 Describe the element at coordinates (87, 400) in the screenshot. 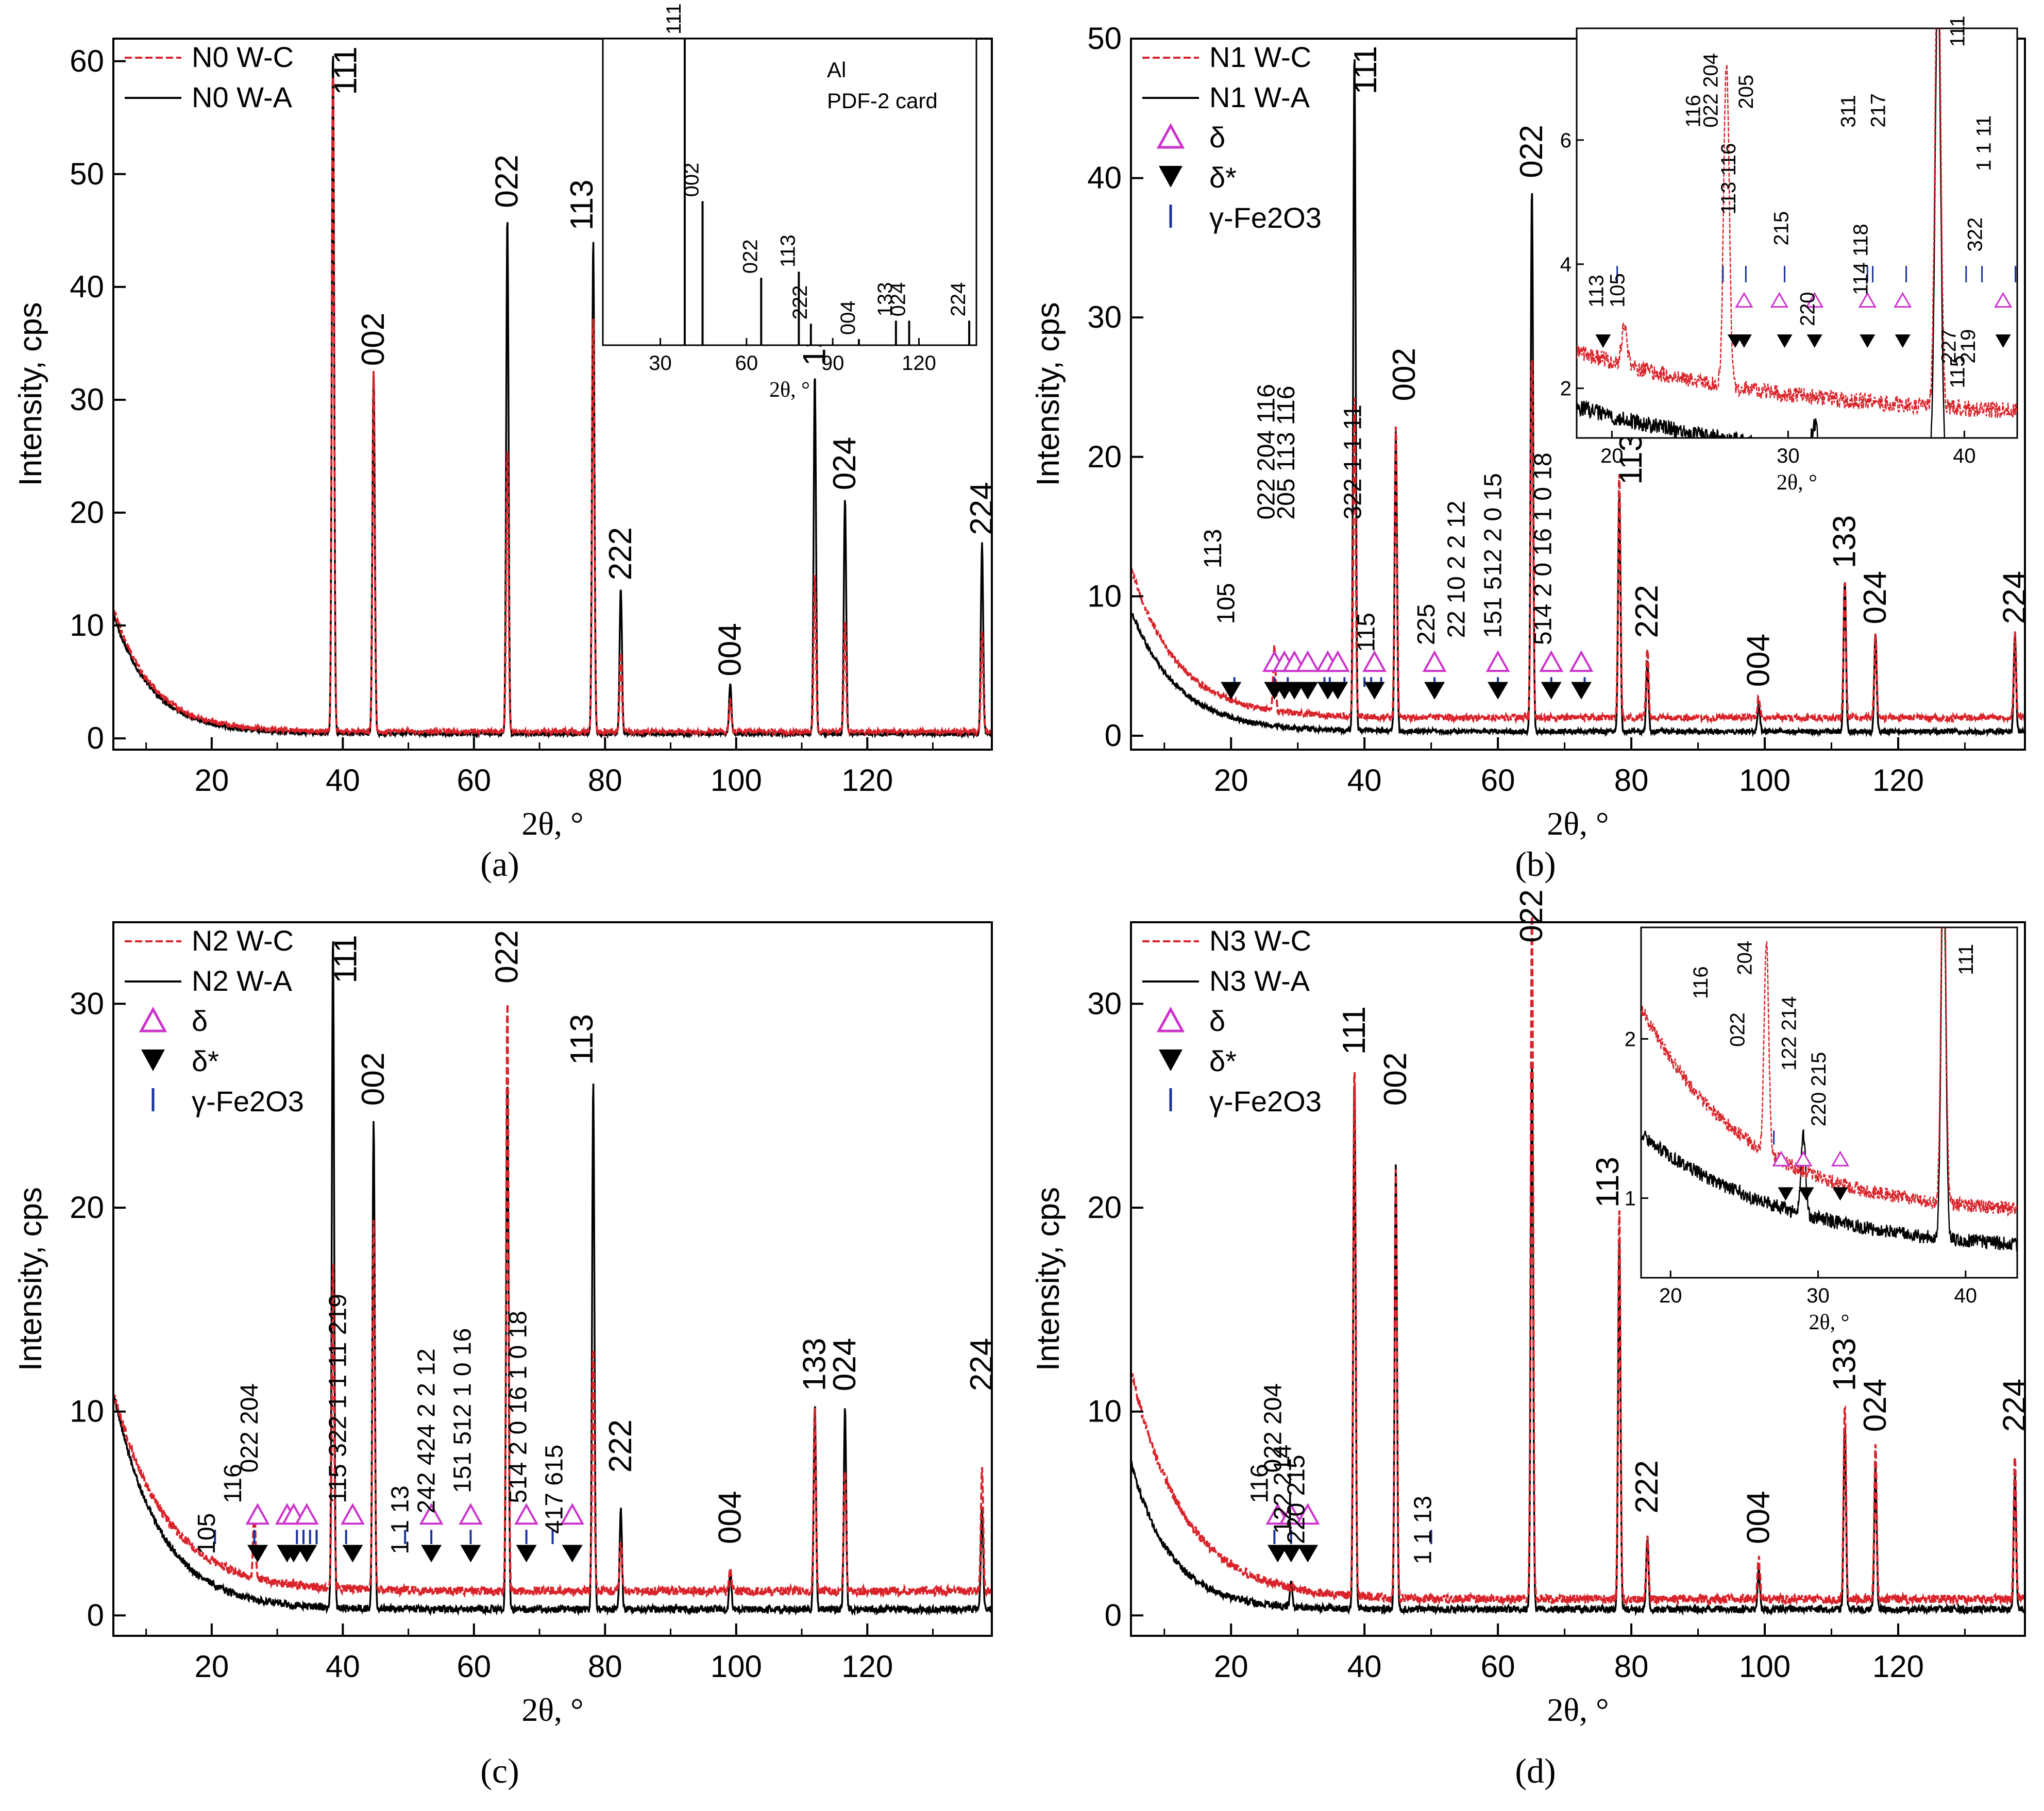

I see `y-tick-label: 30` at that location.